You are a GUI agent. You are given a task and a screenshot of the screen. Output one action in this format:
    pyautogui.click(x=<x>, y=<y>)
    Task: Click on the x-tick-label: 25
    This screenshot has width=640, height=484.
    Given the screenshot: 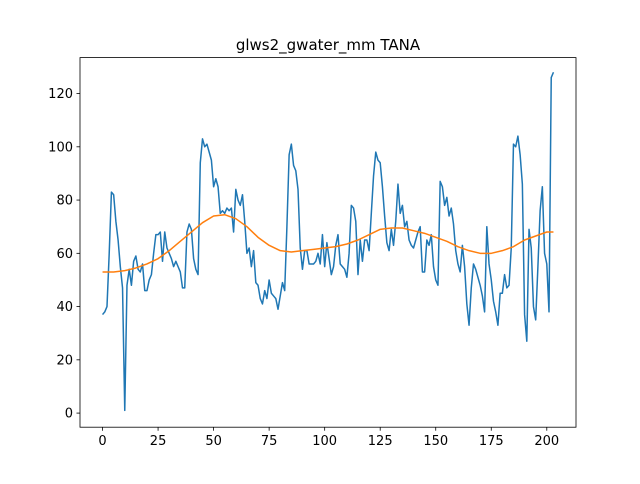 What is the action you would take?
    pyautogui.click(x=158, y=441)
    